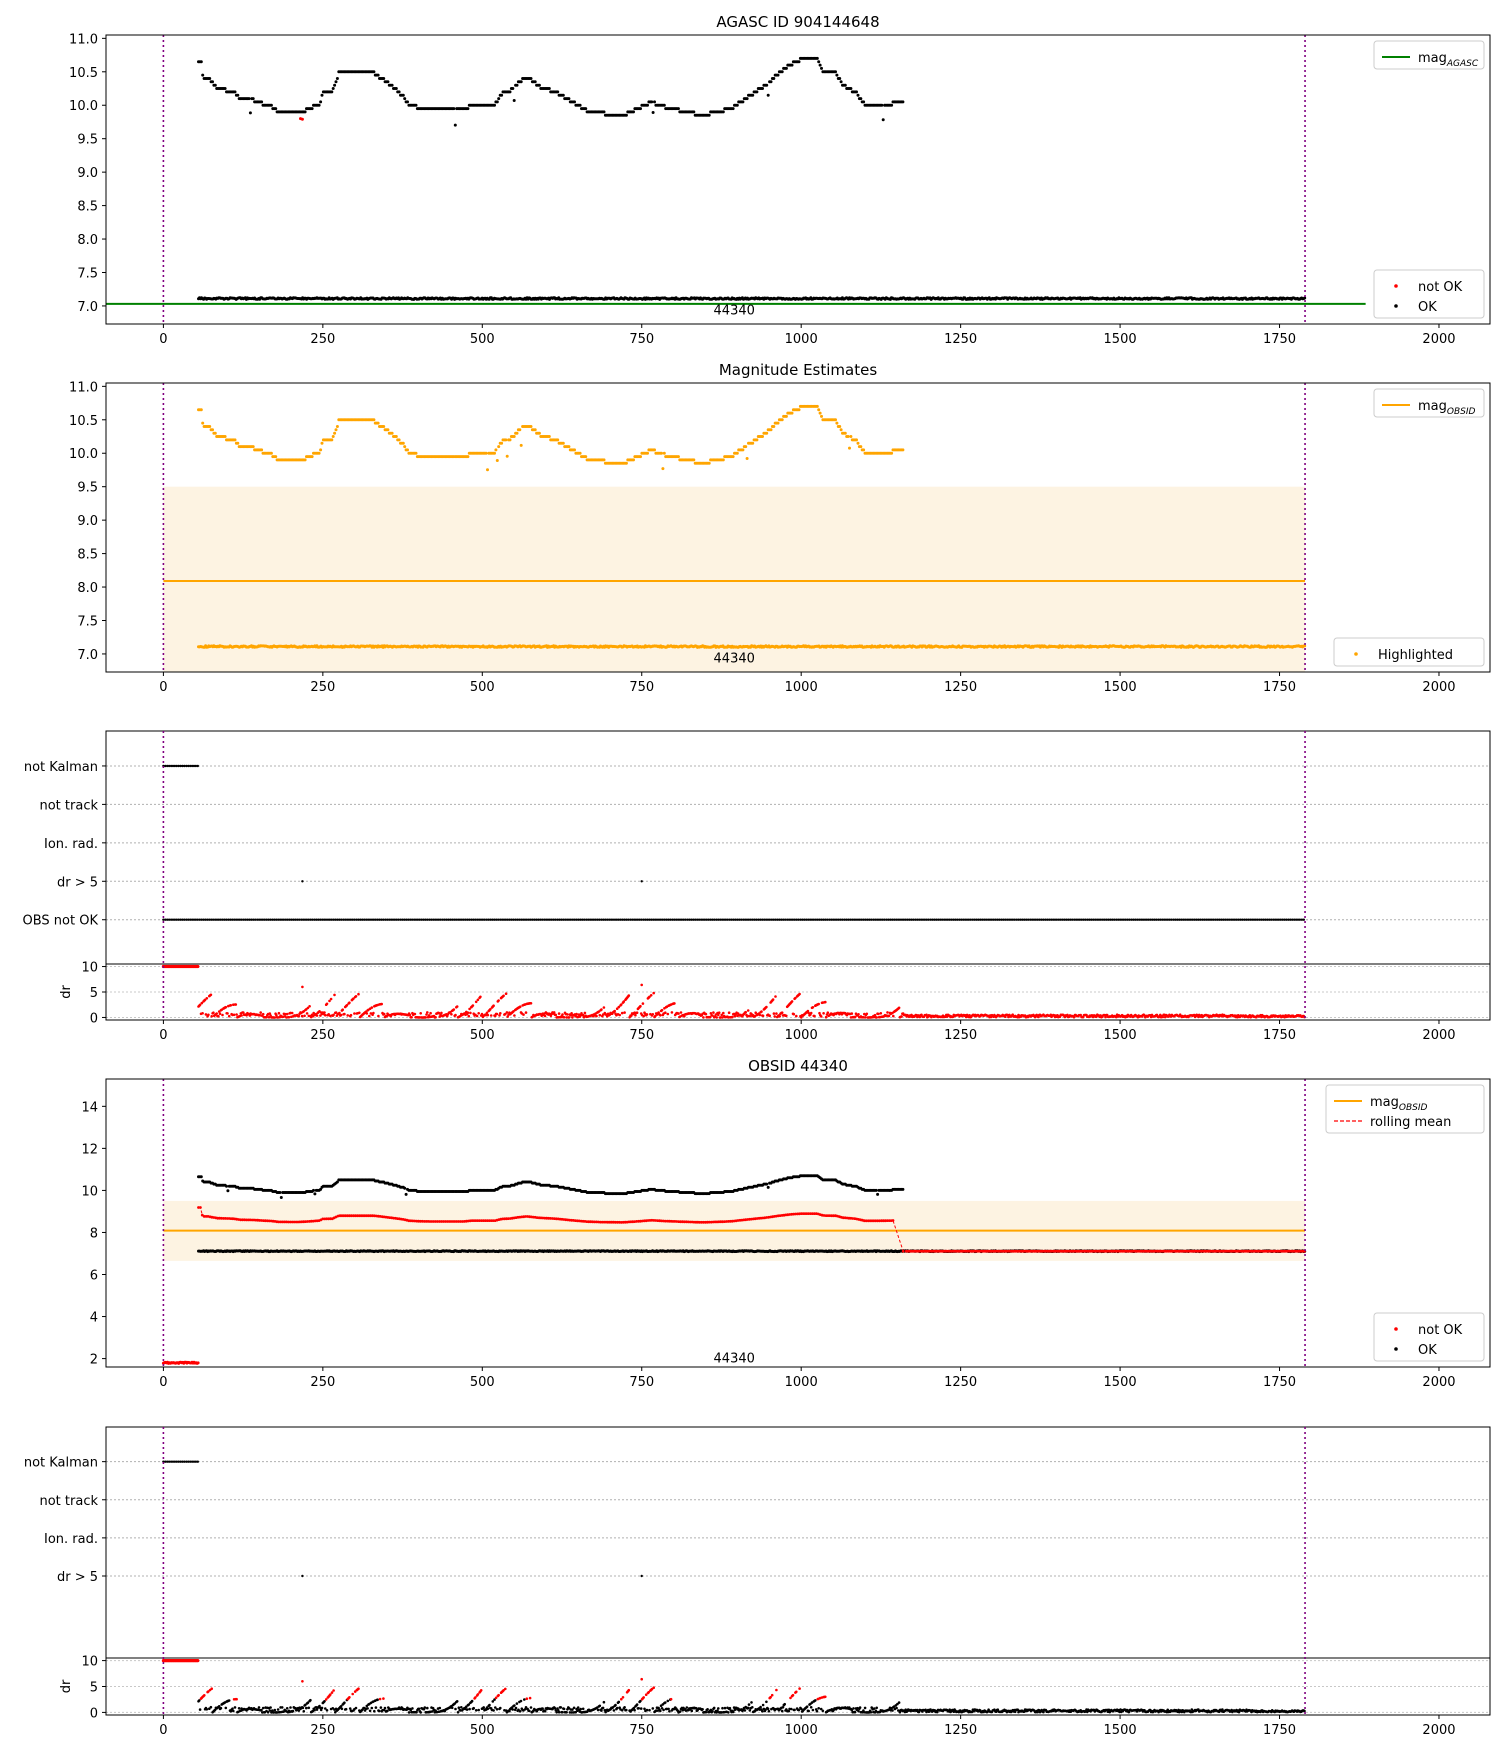 The height and width of the screenshot is (1750, 1500). What do you see at coordinates (68, 805) in the screenshot?
I see `flag-category-label: not track` at bounding box center [68, 805].